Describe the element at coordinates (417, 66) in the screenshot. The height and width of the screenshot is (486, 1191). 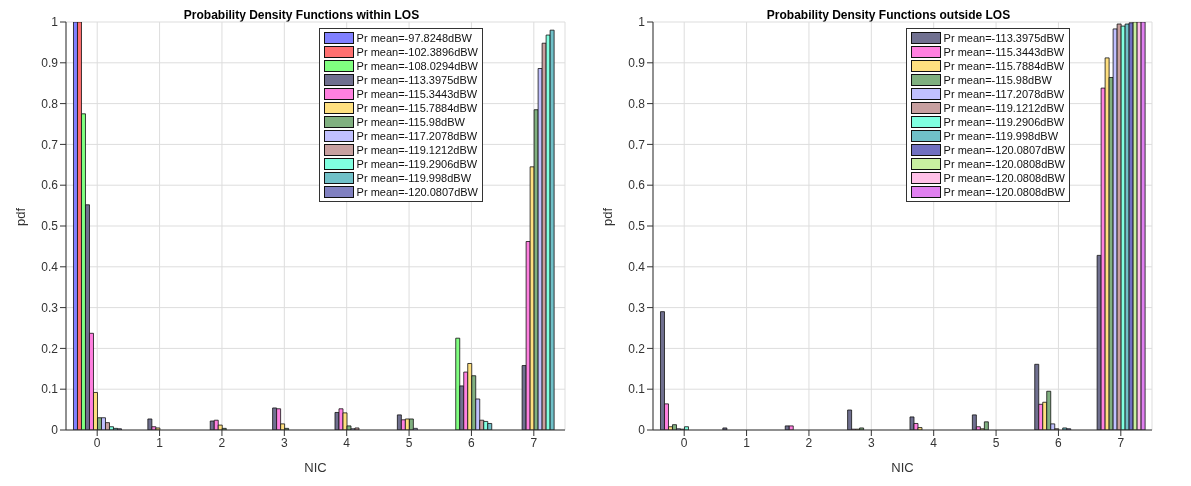
I see `legend-label: Pr mean=-108.0294dBW` at that location.